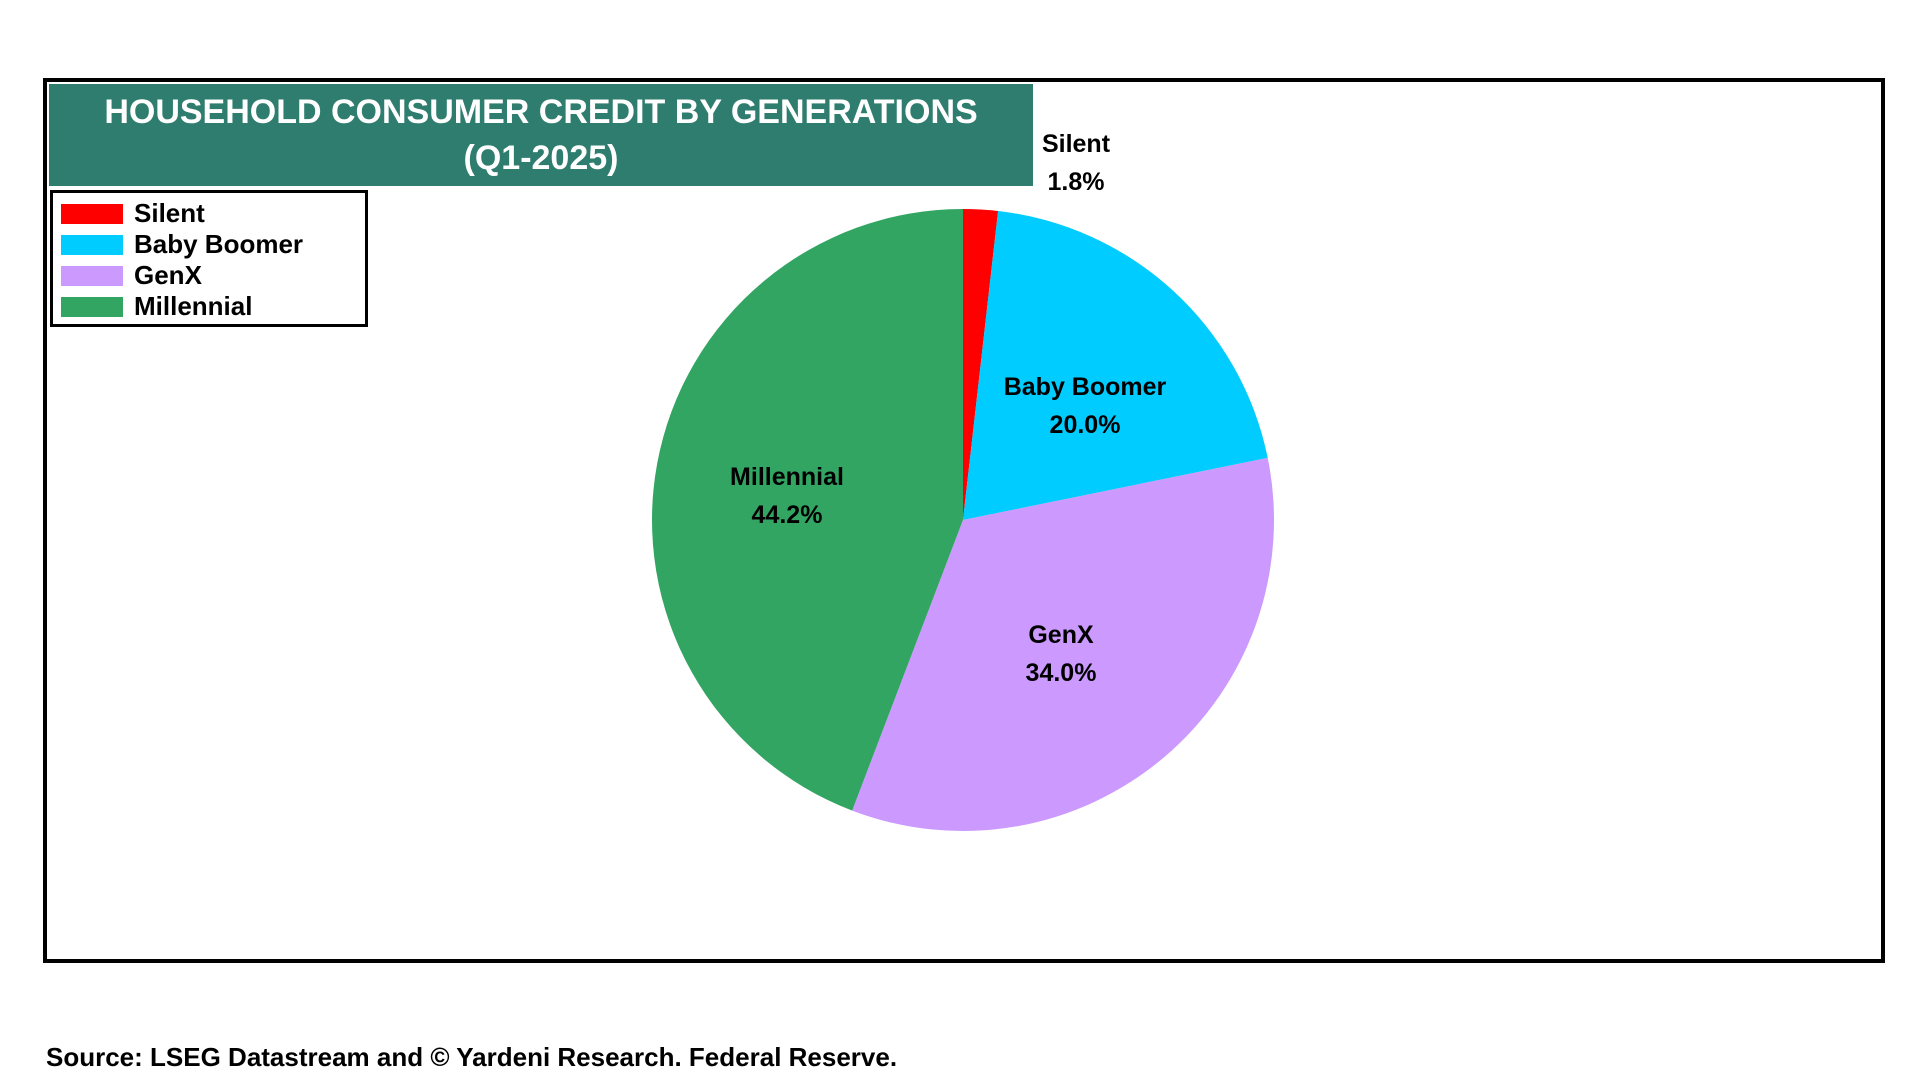 The image size is (1920, 1080). I want to click on legend-item-baby-boomer: Baby Boomer, so click(213, 244).